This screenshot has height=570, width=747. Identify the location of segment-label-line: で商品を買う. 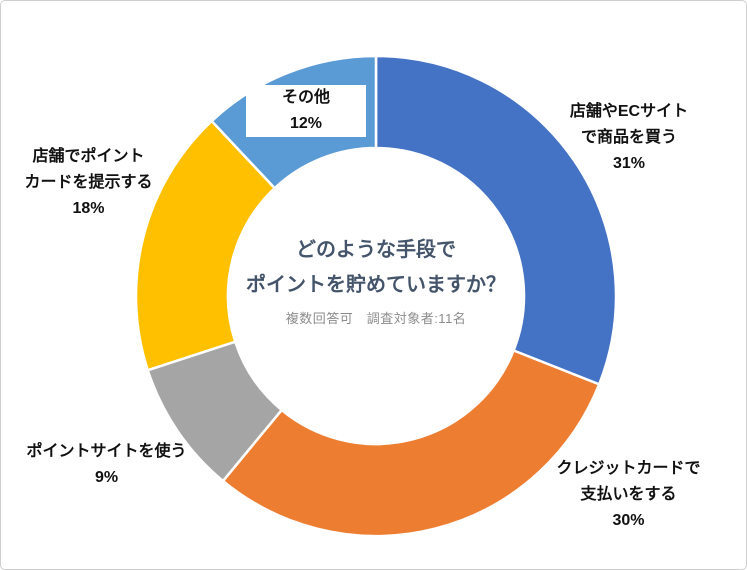
(628, 137).